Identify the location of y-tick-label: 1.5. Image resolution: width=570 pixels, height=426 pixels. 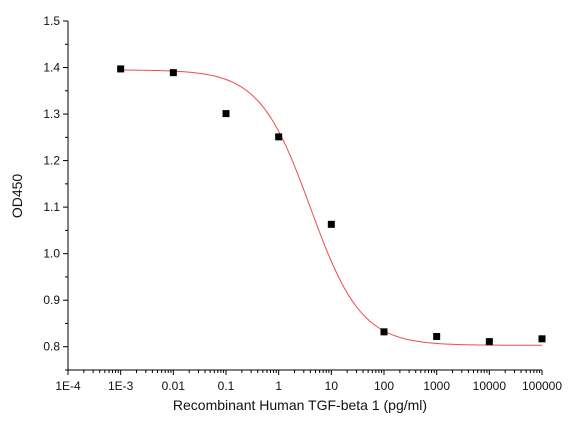
(51, 21).